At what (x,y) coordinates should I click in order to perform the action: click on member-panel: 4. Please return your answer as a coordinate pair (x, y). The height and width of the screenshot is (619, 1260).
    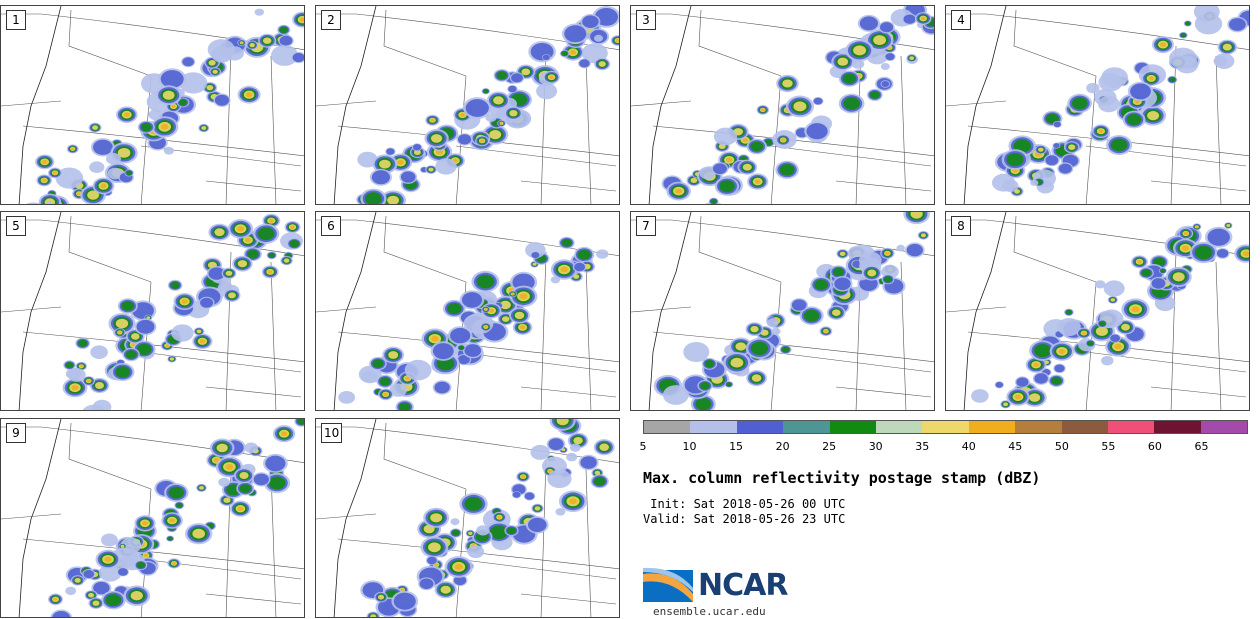
    Looking at the image, I should click on (1097, 105).